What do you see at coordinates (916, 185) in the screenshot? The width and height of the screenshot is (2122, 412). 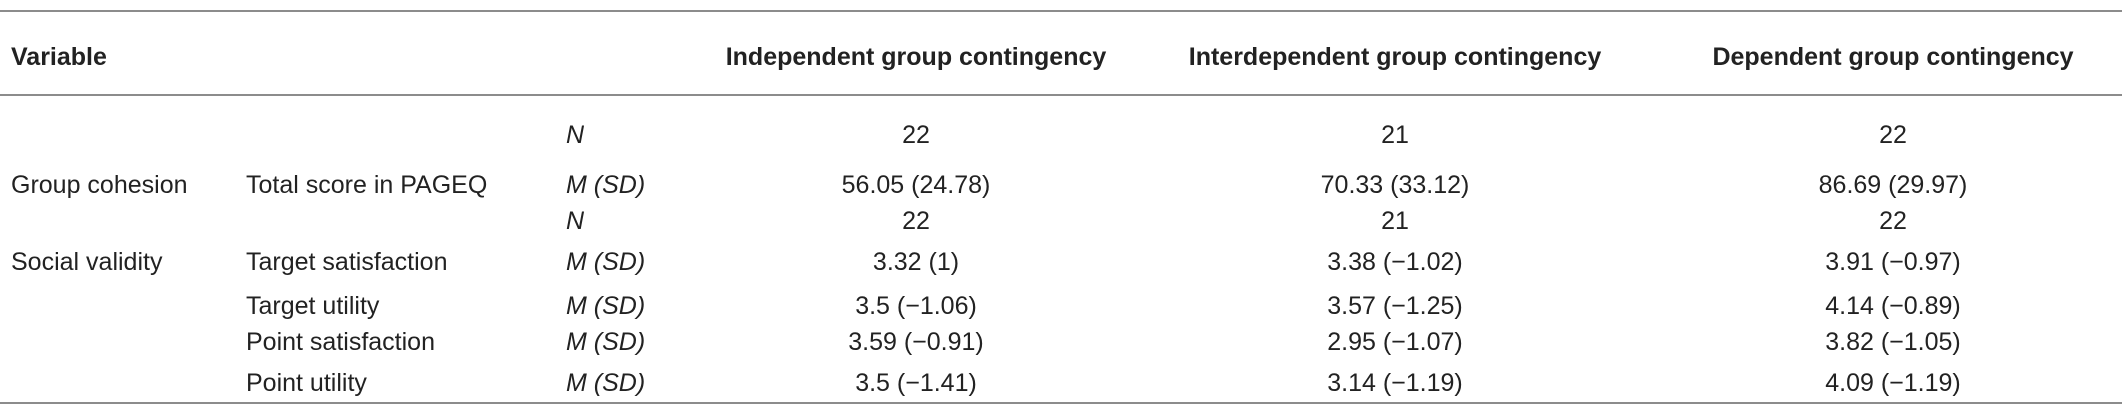 I see `value-cell: 56.05 (24.78)` at bounding box center [916, 185].